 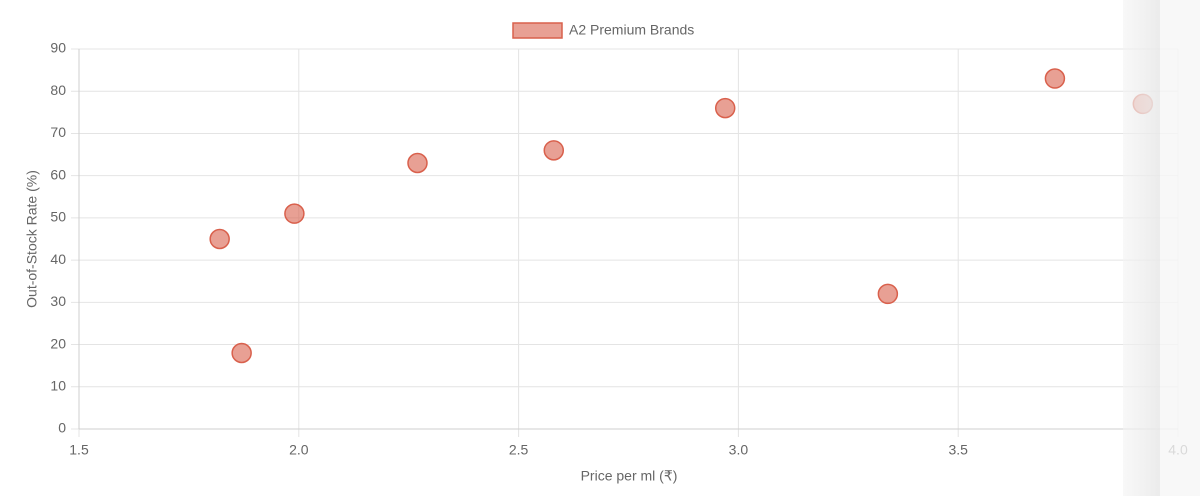 I want to click on y-tick-label: 30, so click(x=58, y=301).